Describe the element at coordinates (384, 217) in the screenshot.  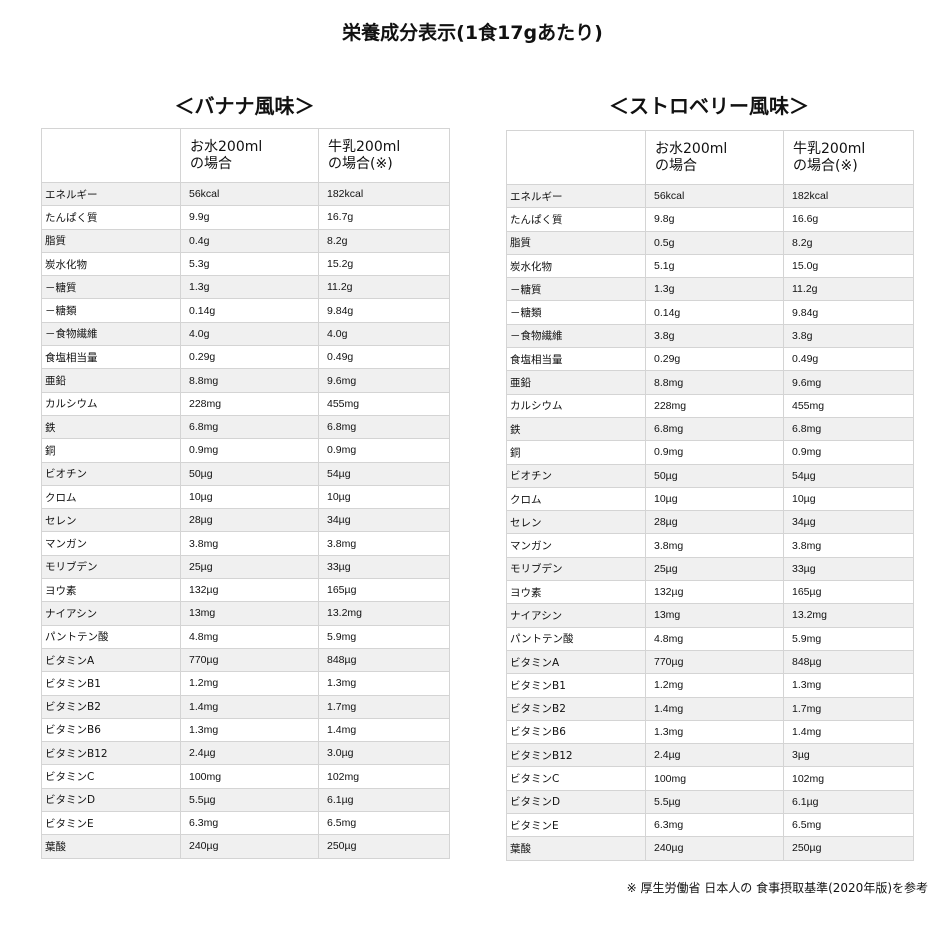
I see `milk-value: 16.7g` at that location.